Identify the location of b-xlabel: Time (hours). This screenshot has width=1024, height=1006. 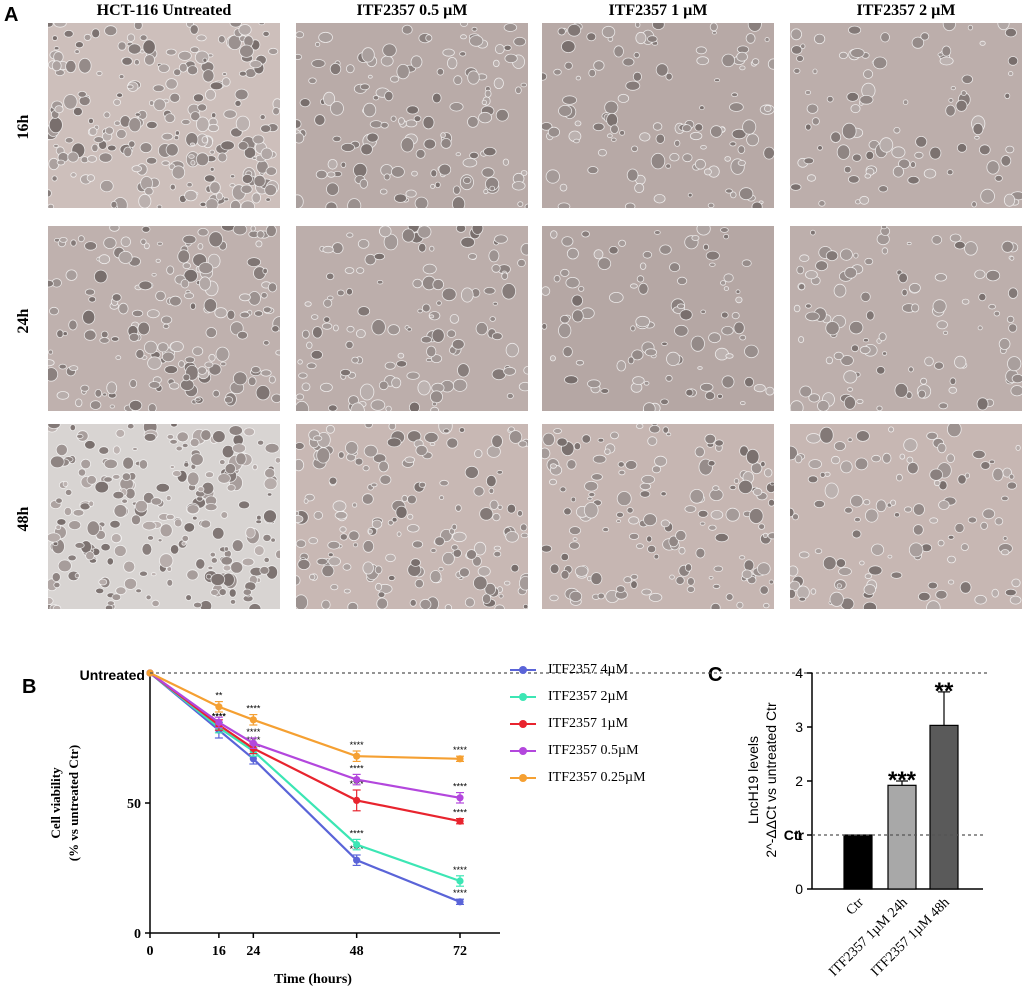
(313, 979).